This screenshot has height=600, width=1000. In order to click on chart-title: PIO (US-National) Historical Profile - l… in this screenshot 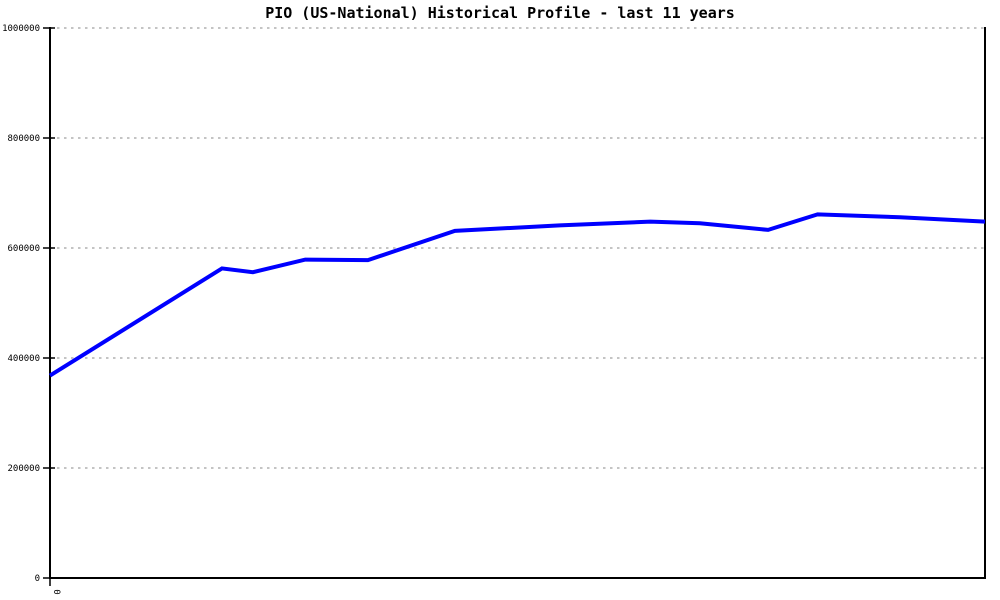, I will do `click(500, 13)`.